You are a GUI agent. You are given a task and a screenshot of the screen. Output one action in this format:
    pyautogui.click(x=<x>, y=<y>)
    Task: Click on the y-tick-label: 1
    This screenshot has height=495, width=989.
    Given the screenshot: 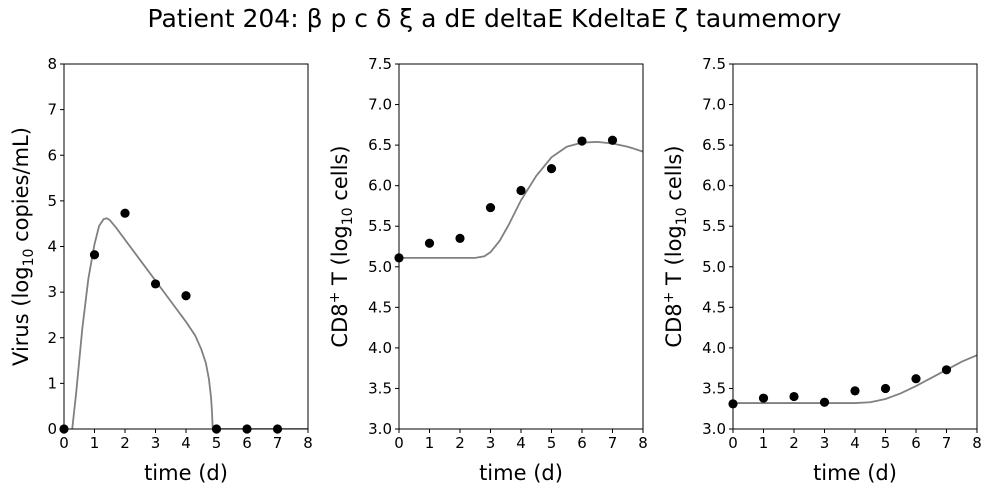 What is the action you would take?
    pyautogui.click(x=52, y=383)
    